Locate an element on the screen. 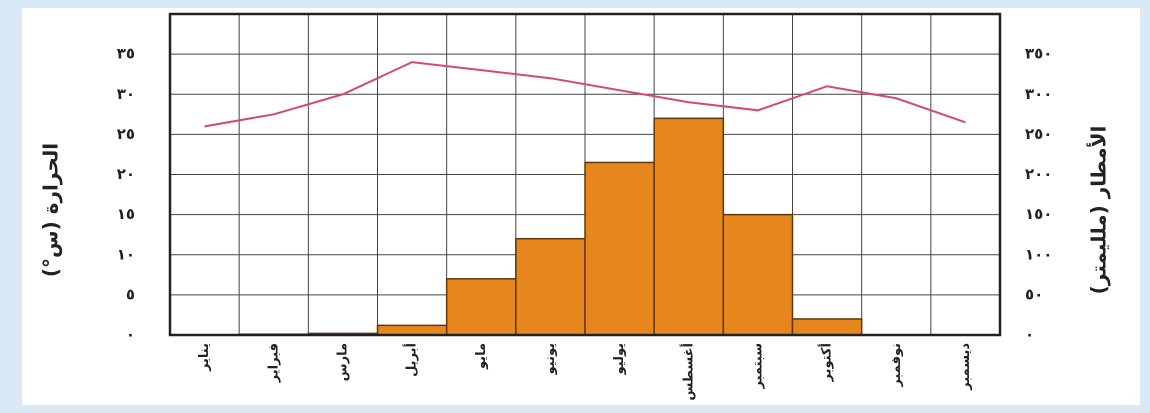  y2-tick-label: ٣٠٠ is located at coordinates (1038, 94).